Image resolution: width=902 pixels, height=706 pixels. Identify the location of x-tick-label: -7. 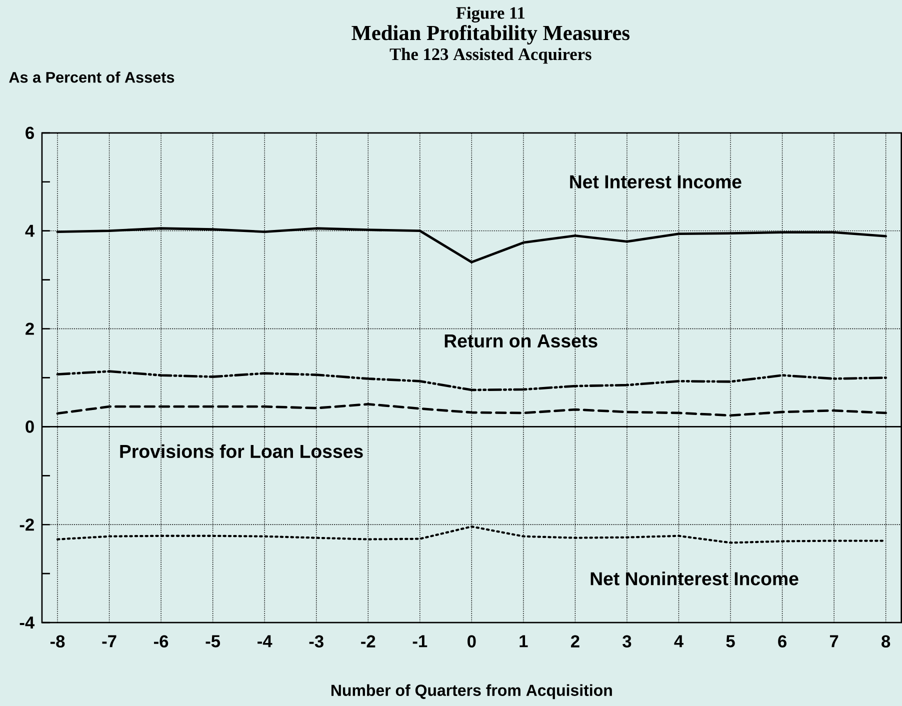
(109, 641).